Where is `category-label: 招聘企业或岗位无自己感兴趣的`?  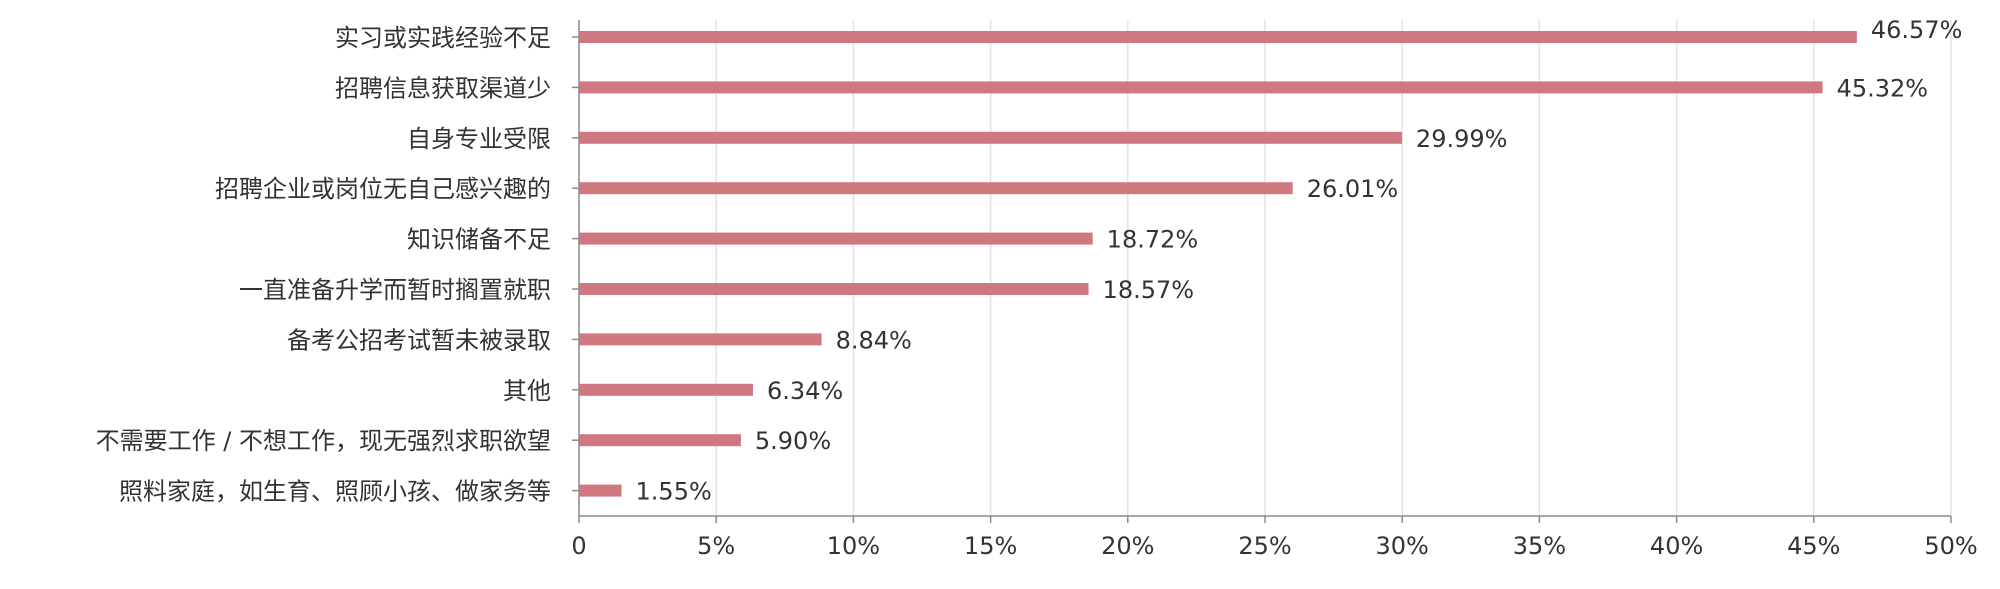
category-label: 招聘企业或岗位无自己感兴趣的 is located at coordinates (383, 189).